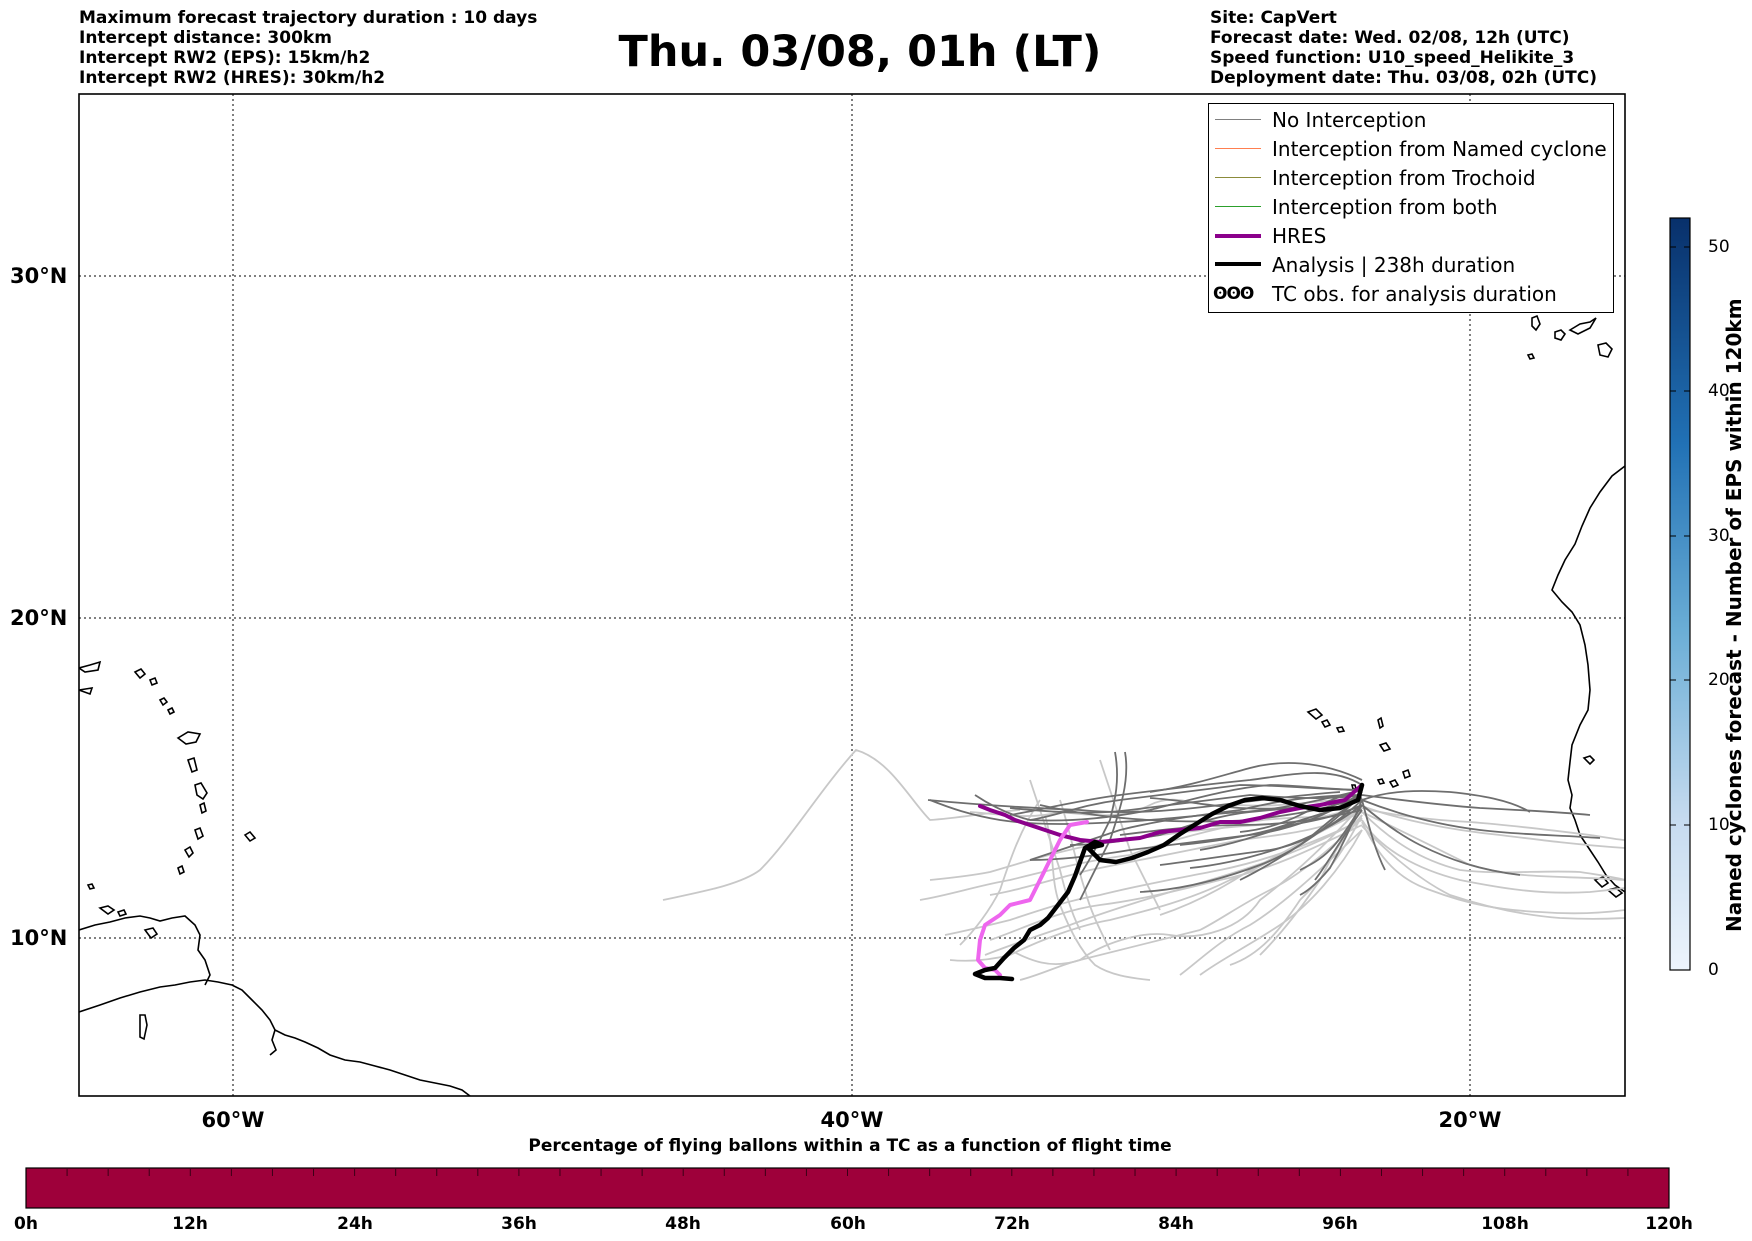 The image size is (1752, 1241). Describe the element at coordinates (205, 38) in the screenshot. I see `info-line: Intercept distance: 300km` at that location.